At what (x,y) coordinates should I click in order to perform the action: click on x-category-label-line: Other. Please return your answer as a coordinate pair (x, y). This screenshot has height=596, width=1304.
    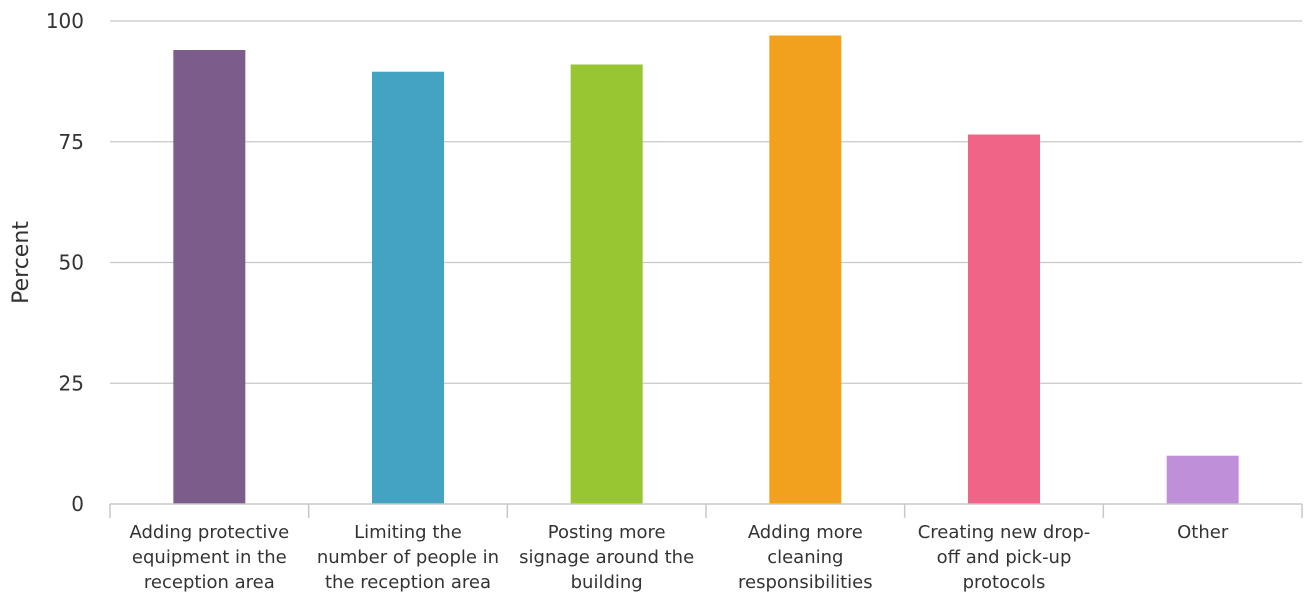
    Looking at the image, I should click on (1203, 532).